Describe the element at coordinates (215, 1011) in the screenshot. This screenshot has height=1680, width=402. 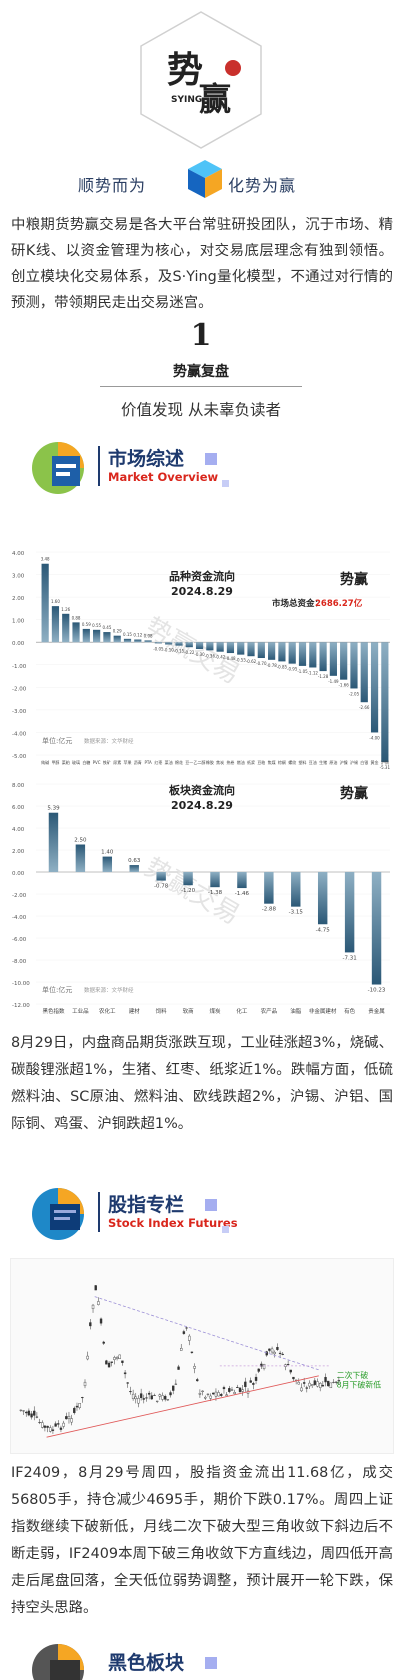
I see `x-tick-label: 煤炭` at that location.